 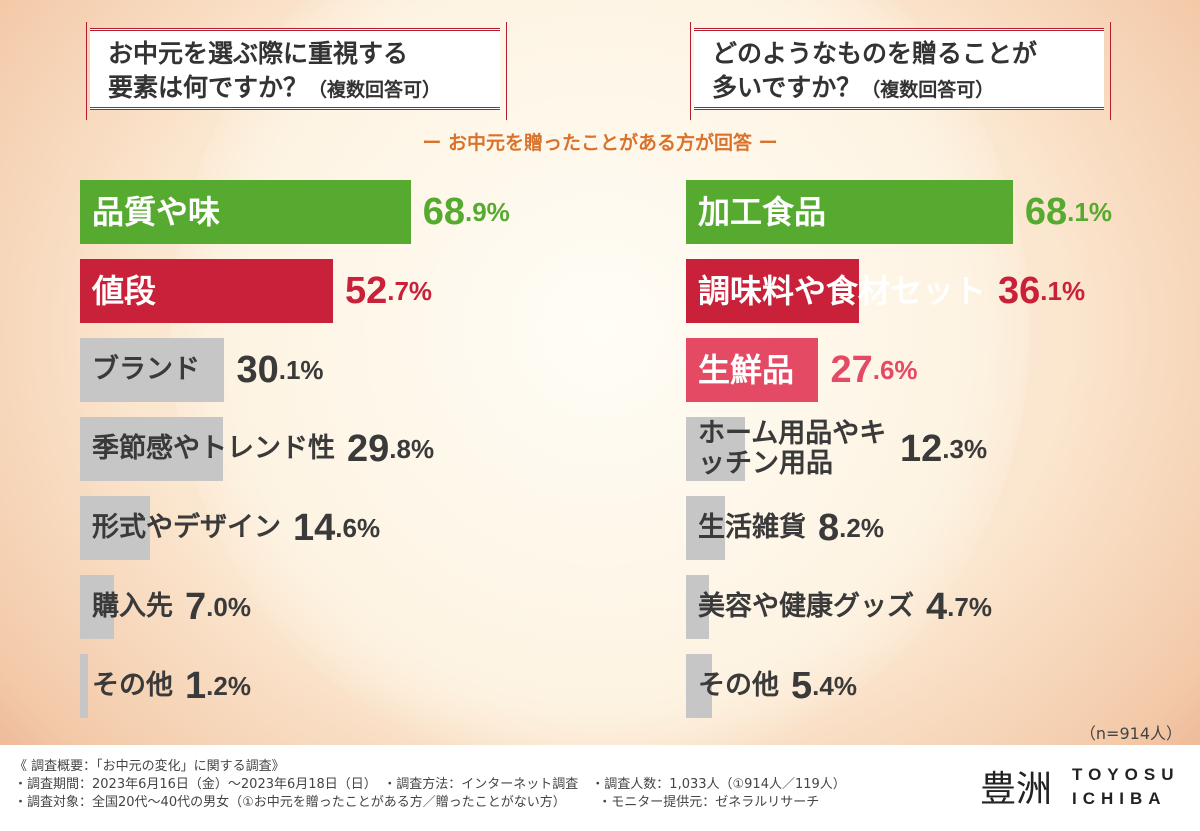 I want to click on value-label: 12.3%, so click(x=943, y=449).